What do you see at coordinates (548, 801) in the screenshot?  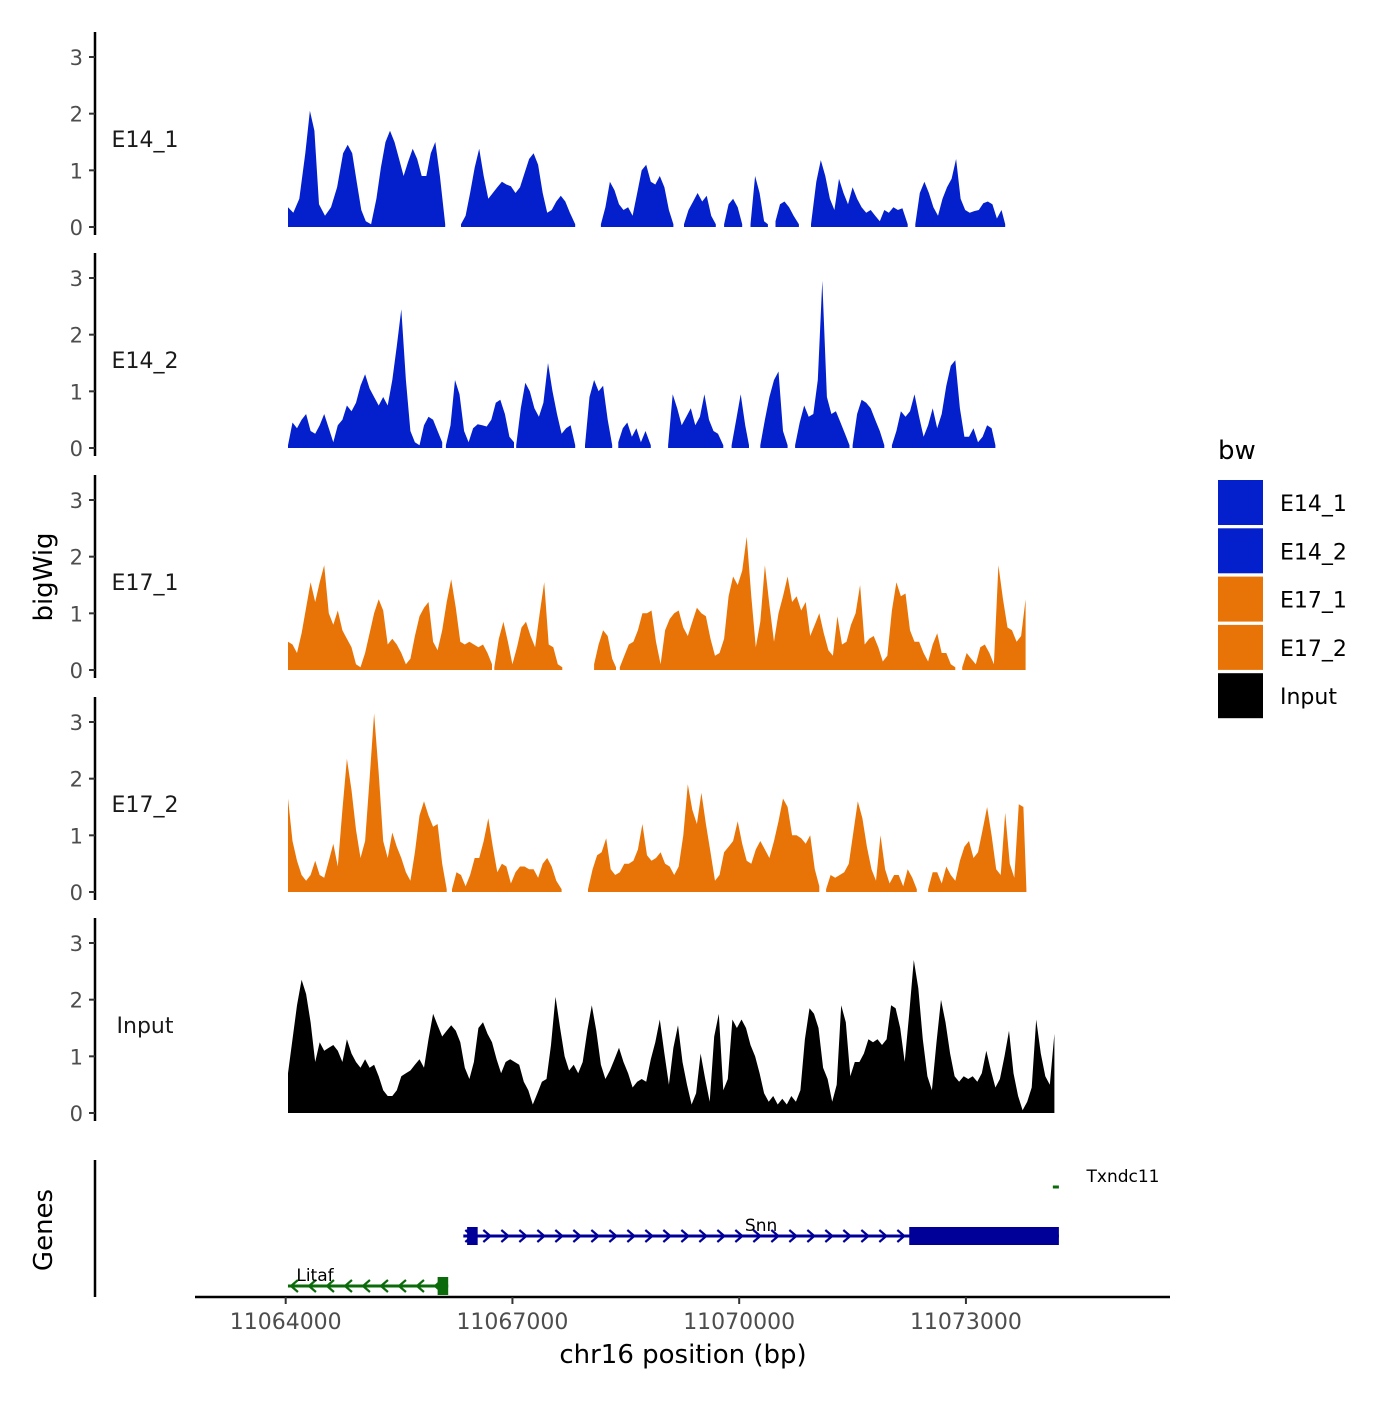 I see `track-e17-2: 0 1 2 3 E17_2` at bounding box center [548, 801].